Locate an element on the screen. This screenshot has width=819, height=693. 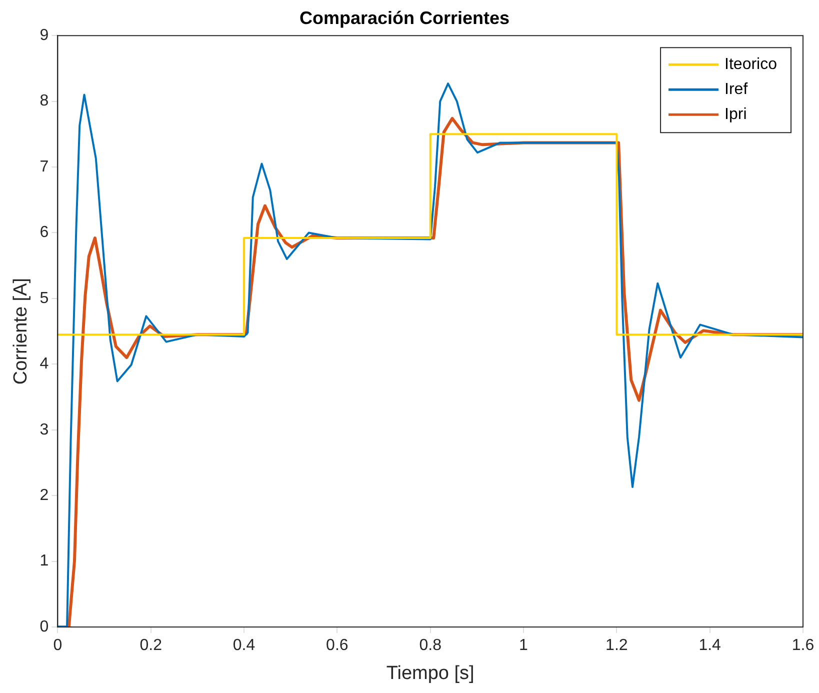
y-tick-label: 5 is located at coordinates (44, 298).